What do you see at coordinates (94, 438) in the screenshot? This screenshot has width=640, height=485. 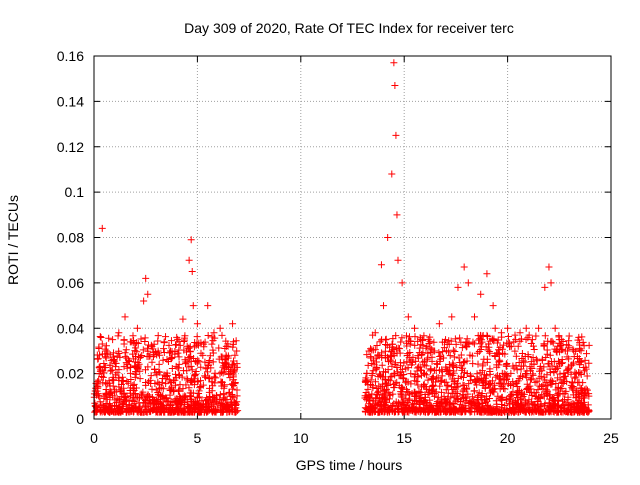 I see `x-tick-label: 0` at bounding box center [94, 438].